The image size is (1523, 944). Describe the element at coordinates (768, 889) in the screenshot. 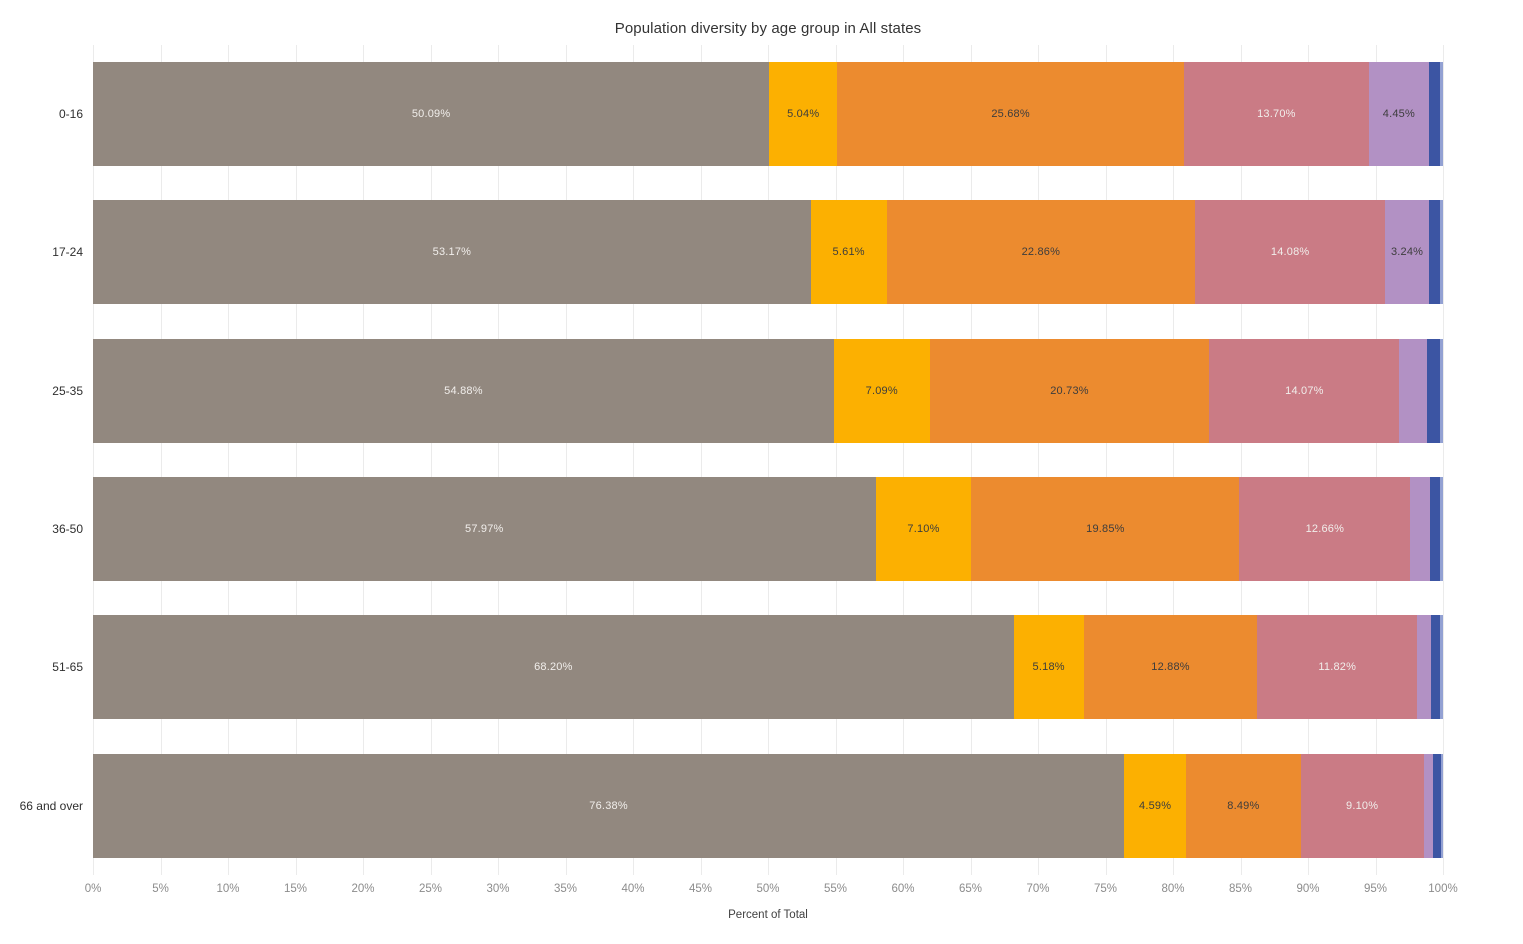

I see `x-tick-label: 50%` at that location.